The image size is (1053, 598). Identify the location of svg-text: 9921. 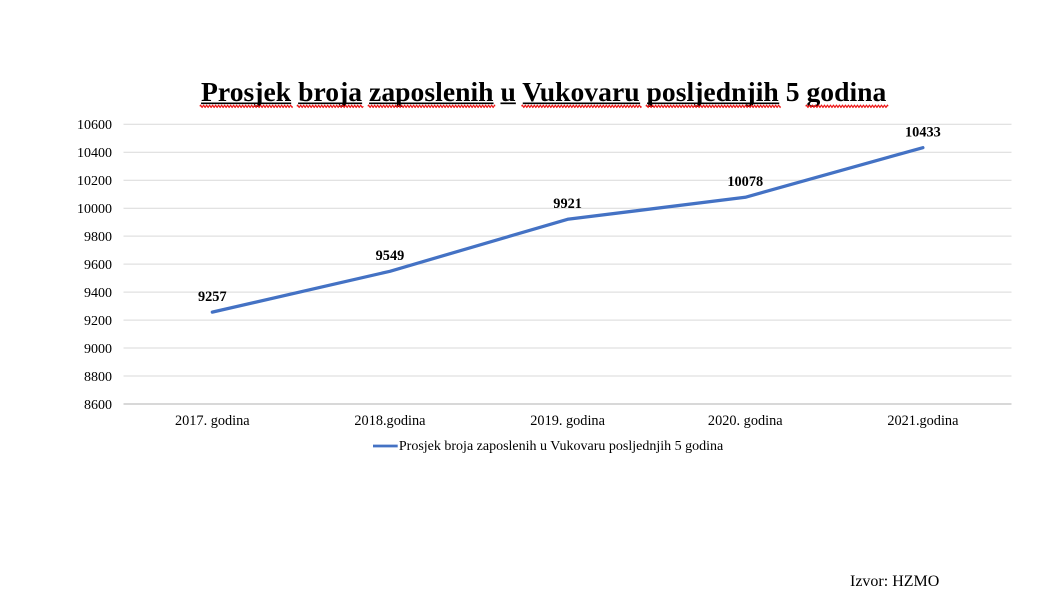
(567, 204).